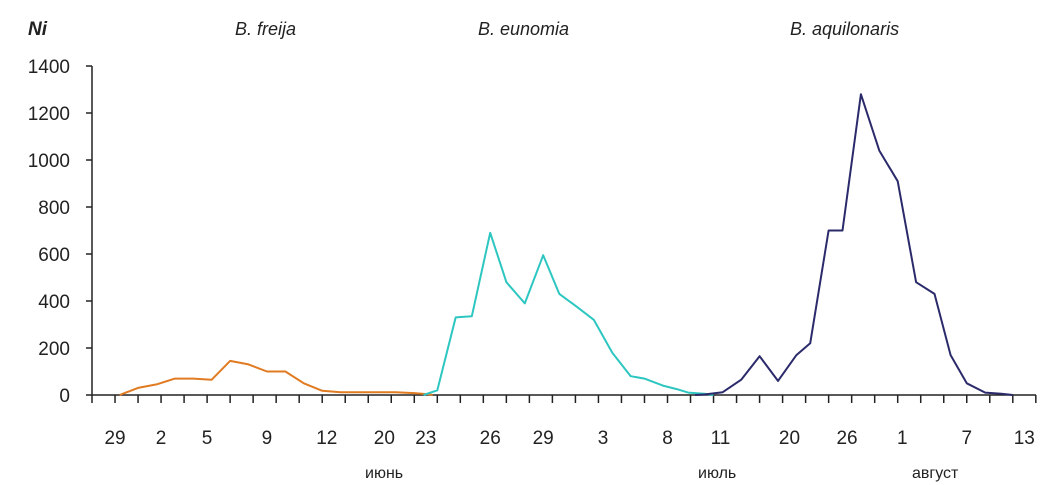 This screenshot has width=1041, height=485. What do you see at coordinates (267, 438) in the screenshot?
I see `x-tick-label: 9` at bounding box center [267, 438].